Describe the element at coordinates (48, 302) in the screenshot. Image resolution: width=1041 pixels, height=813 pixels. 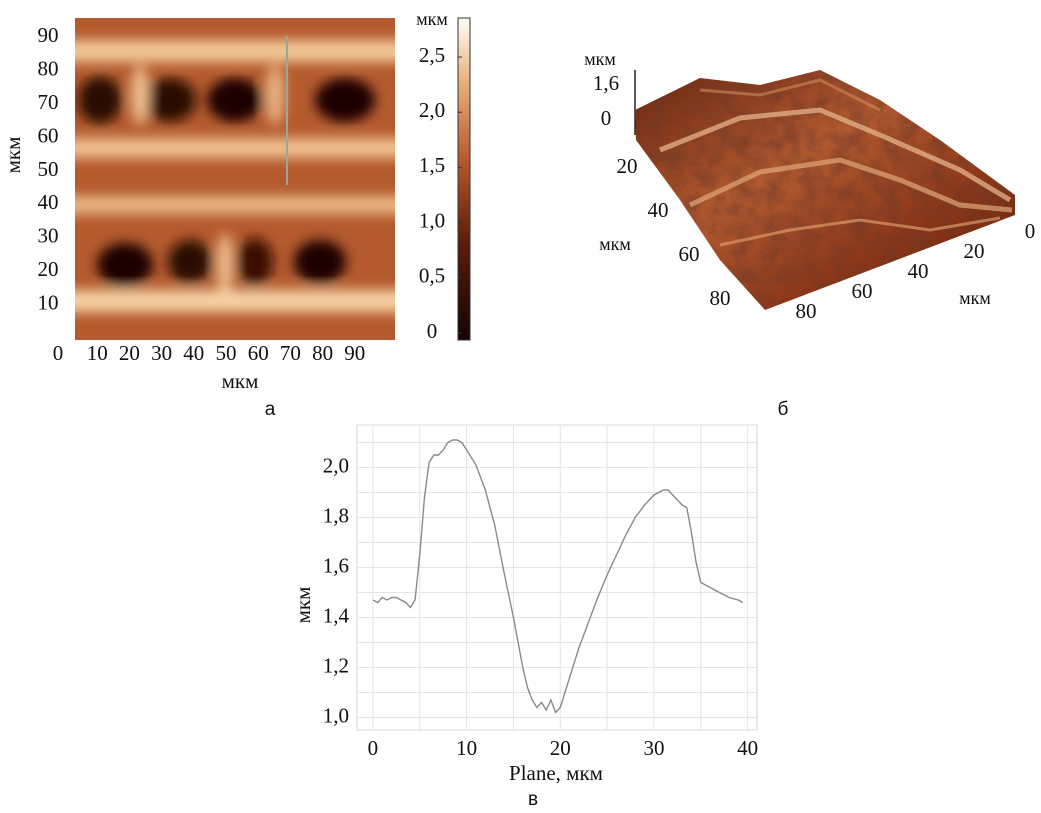
I see `y-tick-label: 10` at that location.